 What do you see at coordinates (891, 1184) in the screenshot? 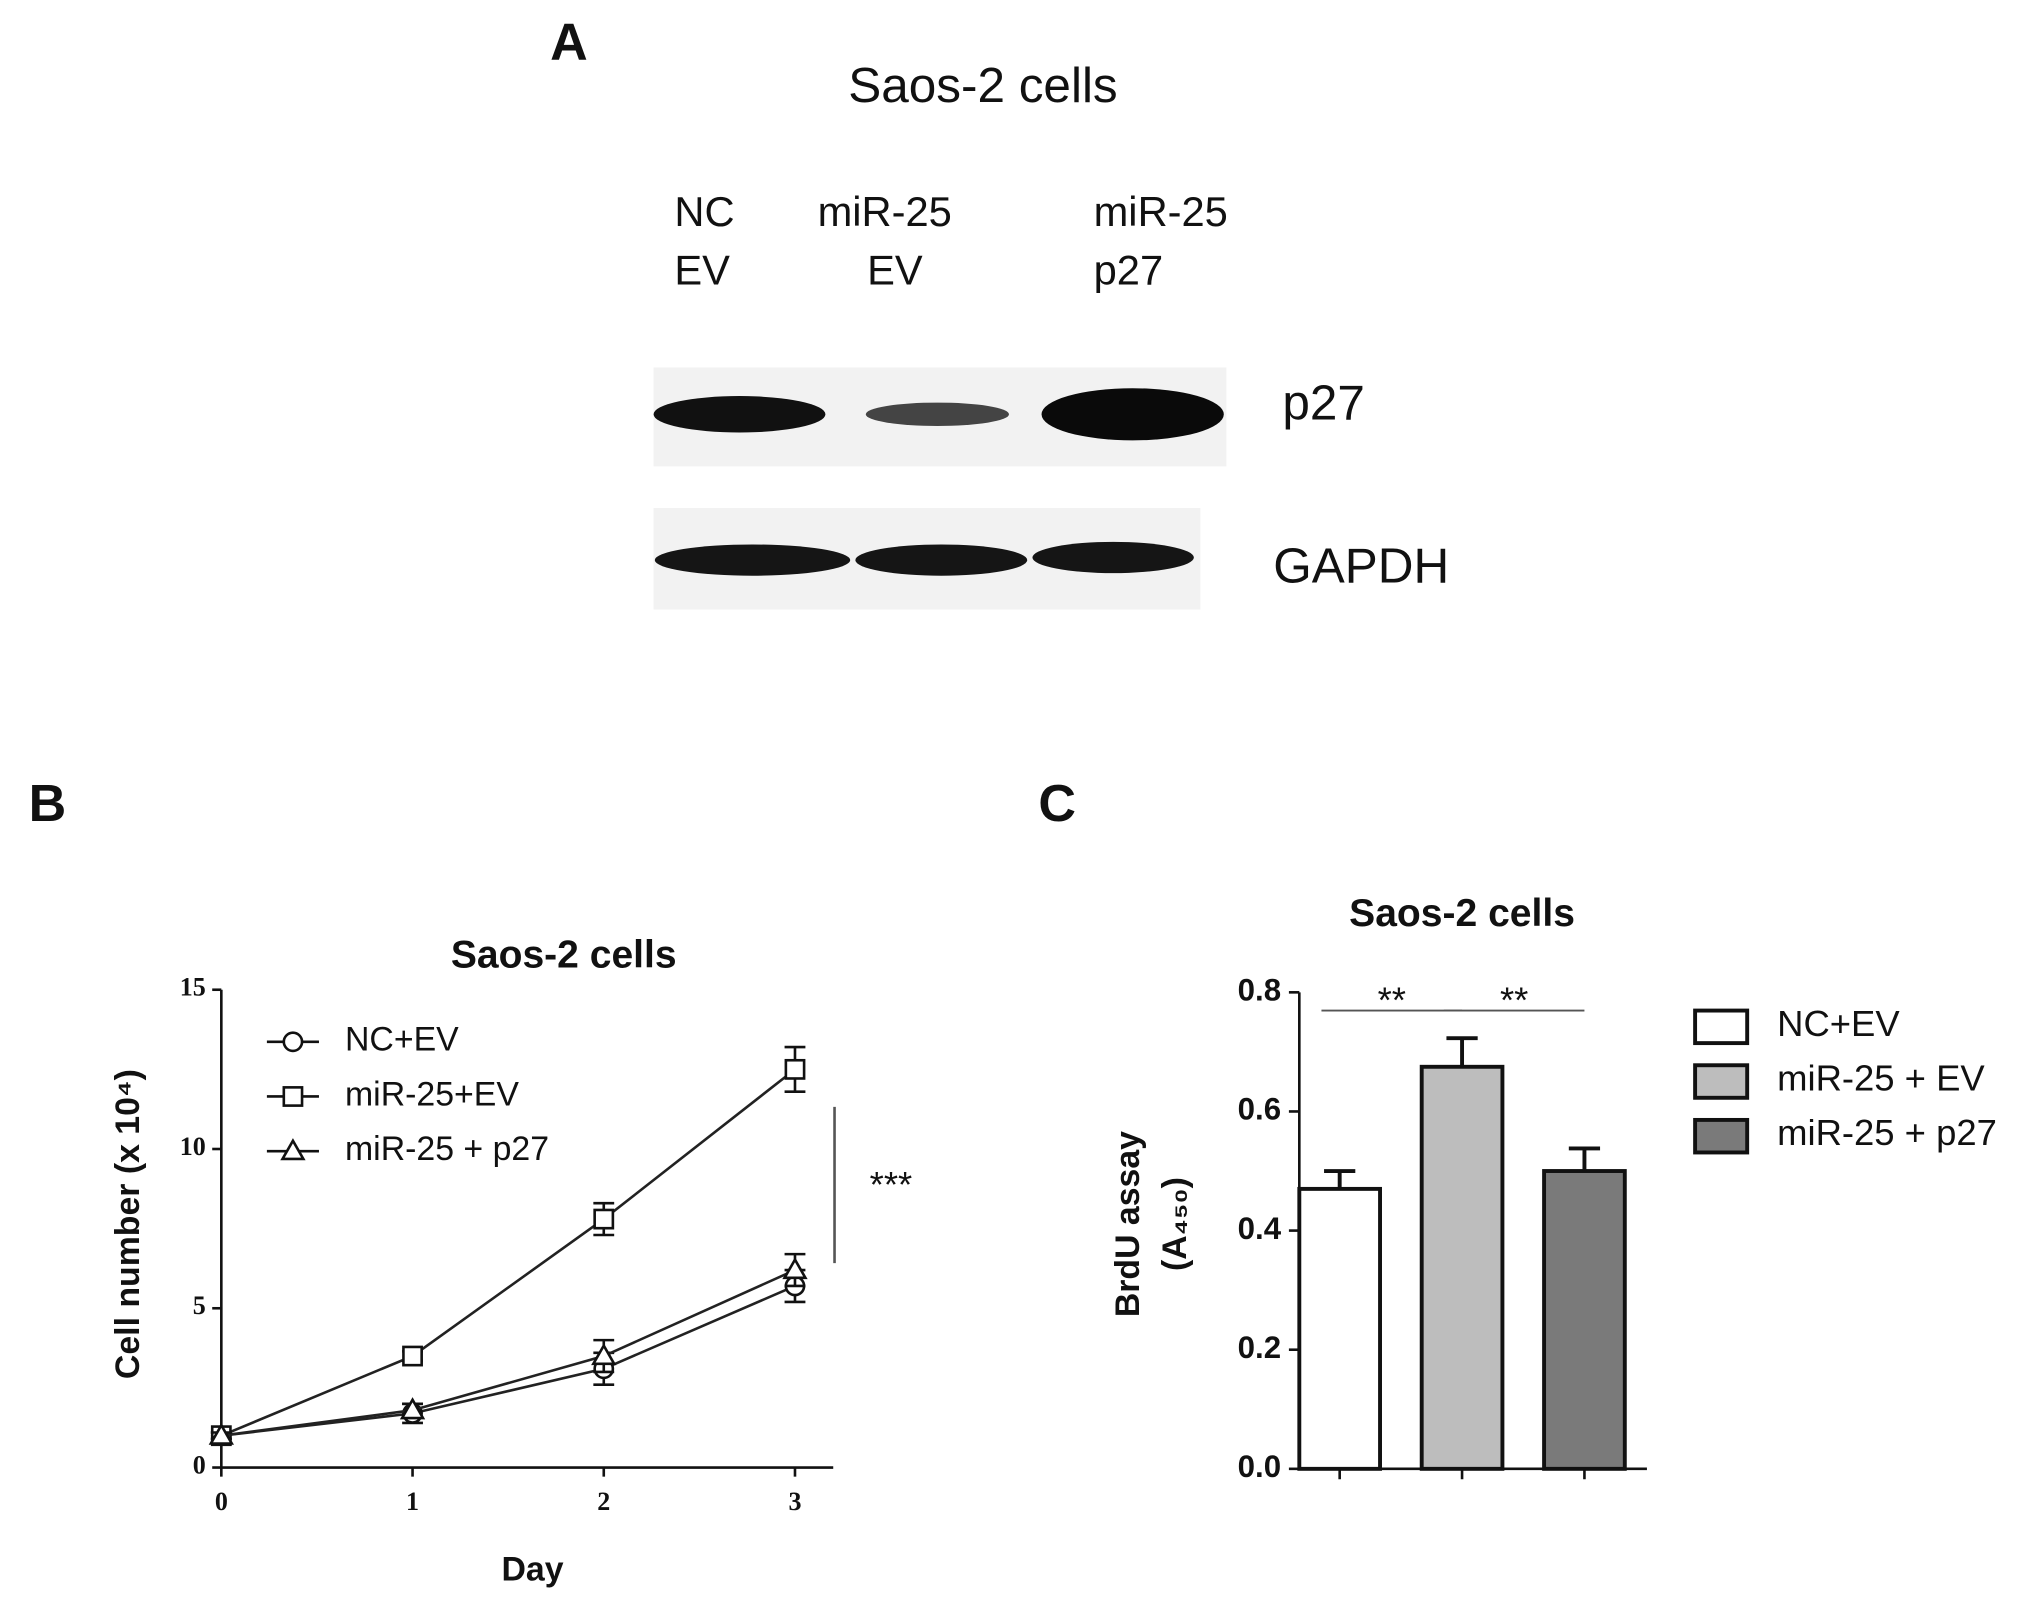
I see `annotation: ***` at bounding box center [891, 1184].